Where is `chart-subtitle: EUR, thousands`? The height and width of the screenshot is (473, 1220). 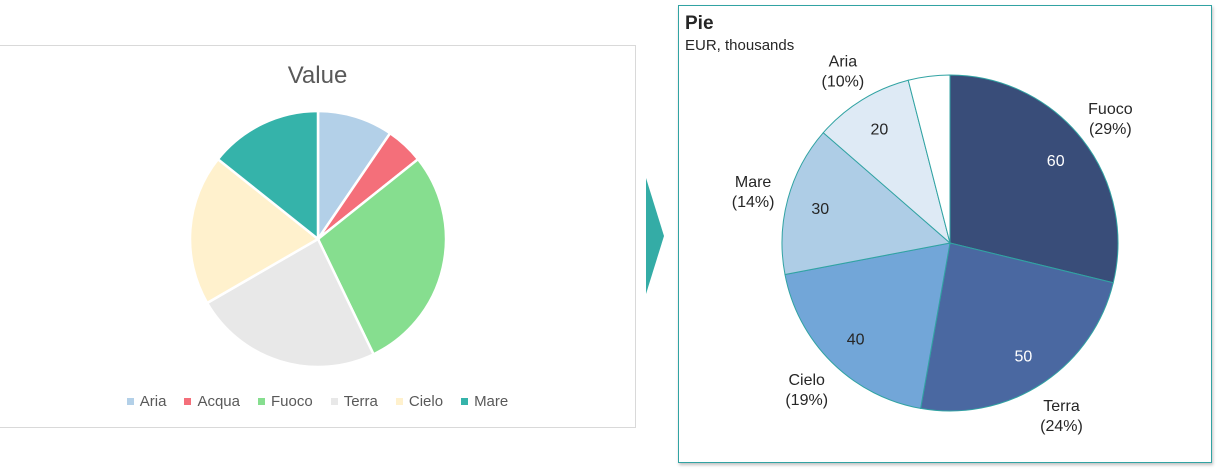 chart-subtitle: EUR, thousands is located at coordinates (740, 45).